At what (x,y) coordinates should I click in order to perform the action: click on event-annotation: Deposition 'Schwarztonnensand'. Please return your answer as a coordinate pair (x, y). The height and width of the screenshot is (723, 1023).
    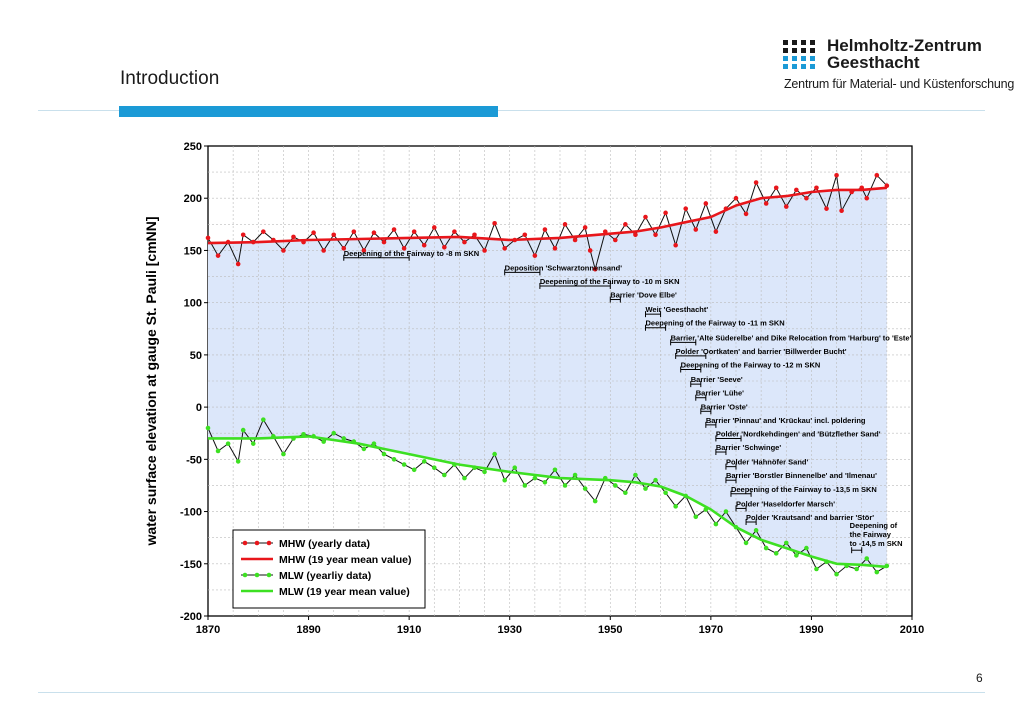
    Looking at the image, I should click on (563, 269).